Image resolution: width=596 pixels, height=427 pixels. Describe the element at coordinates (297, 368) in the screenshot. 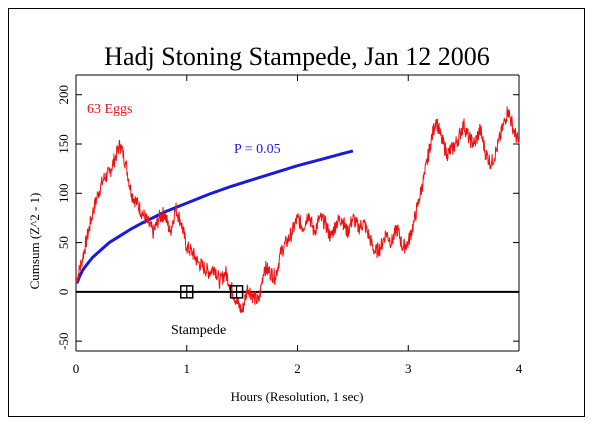

I see `x-tick-label: 2` at that location.